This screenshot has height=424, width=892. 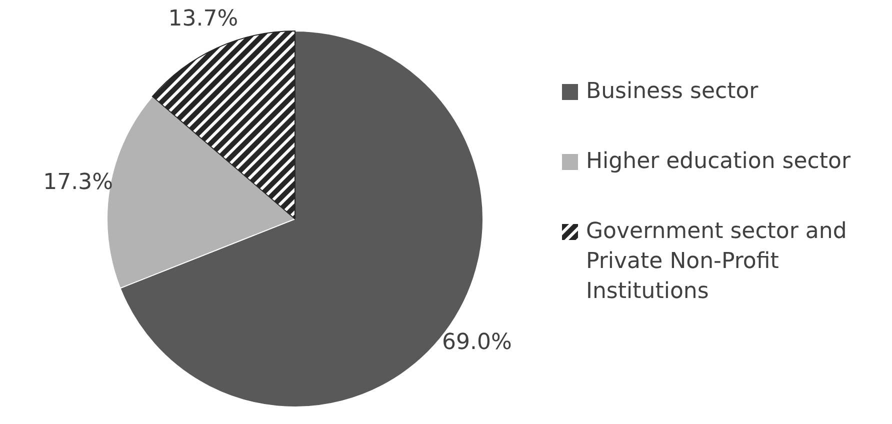 What do you see at coordinates (224, 125) in the screenshot?
I see `pie-slice` at bounding box center [224, 125].